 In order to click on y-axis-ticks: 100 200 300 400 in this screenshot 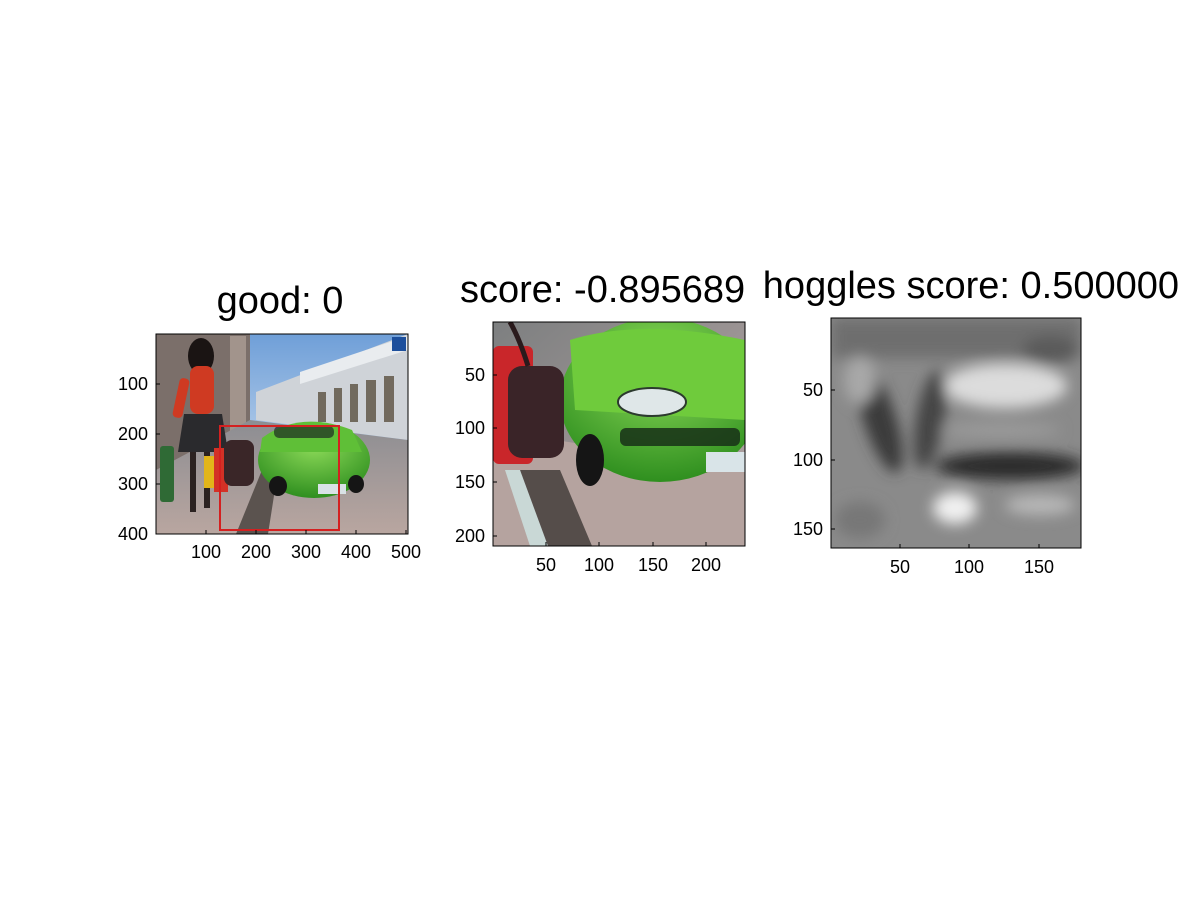, I will do `click(139, 459)`.